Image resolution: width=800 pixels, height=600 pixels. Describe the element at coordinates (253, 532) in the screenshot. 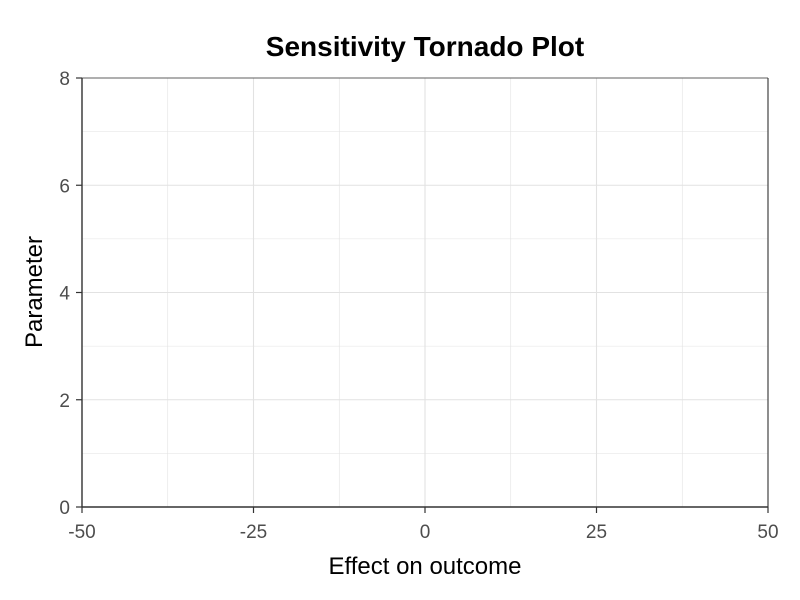

I see `x-tick-label: -25` at that location.